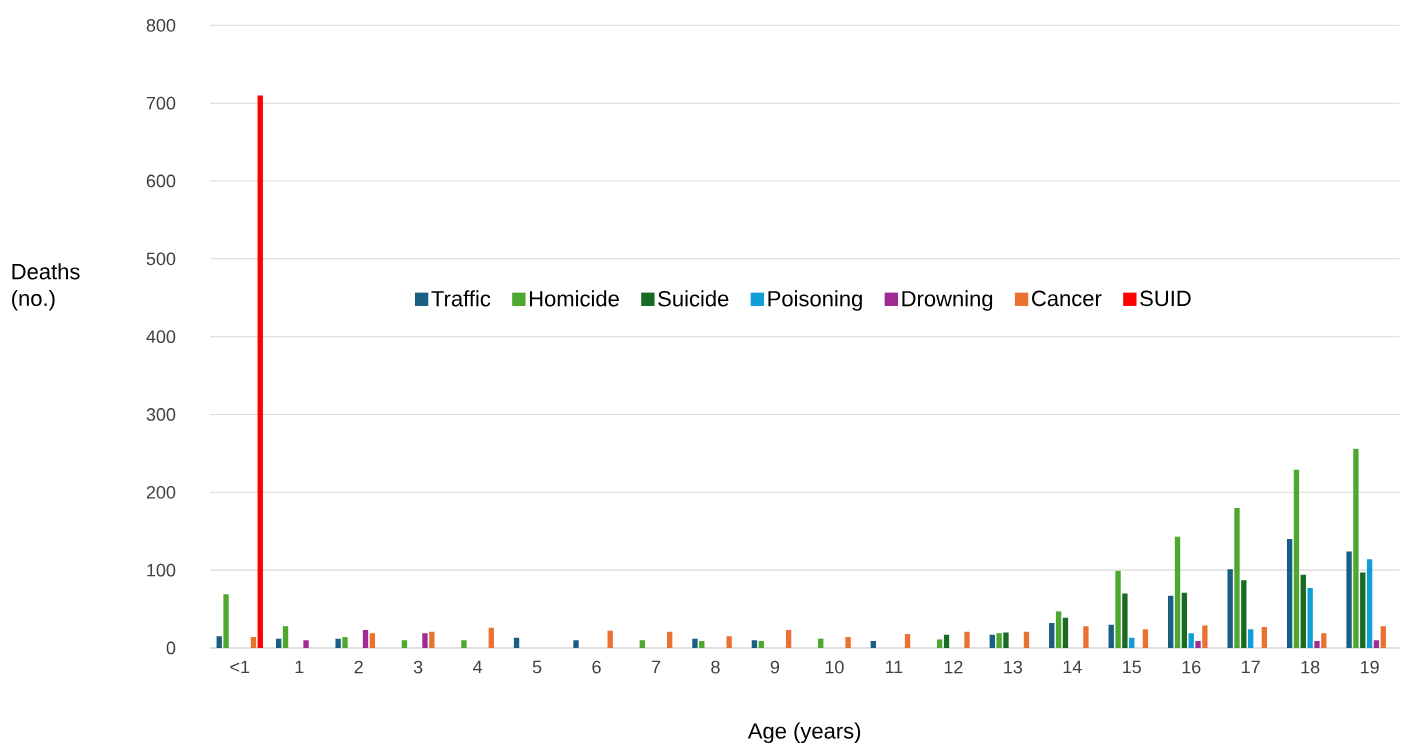 Image resolution: width=1411 pixels, height=748 pixels. Describe the element at coordinates (161, 492) in the screenshot. I see `y-tick-label: 200` at that location.